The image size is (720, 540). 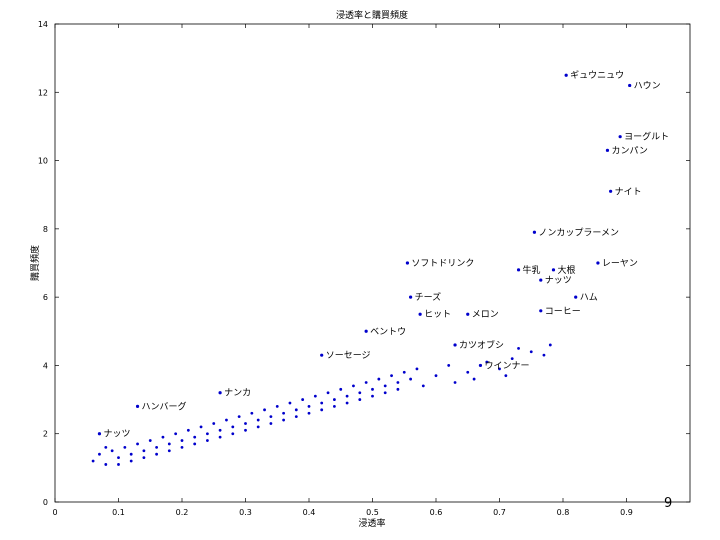 I want to click on labeled-point: カンパン, so click(x=626, y=150).